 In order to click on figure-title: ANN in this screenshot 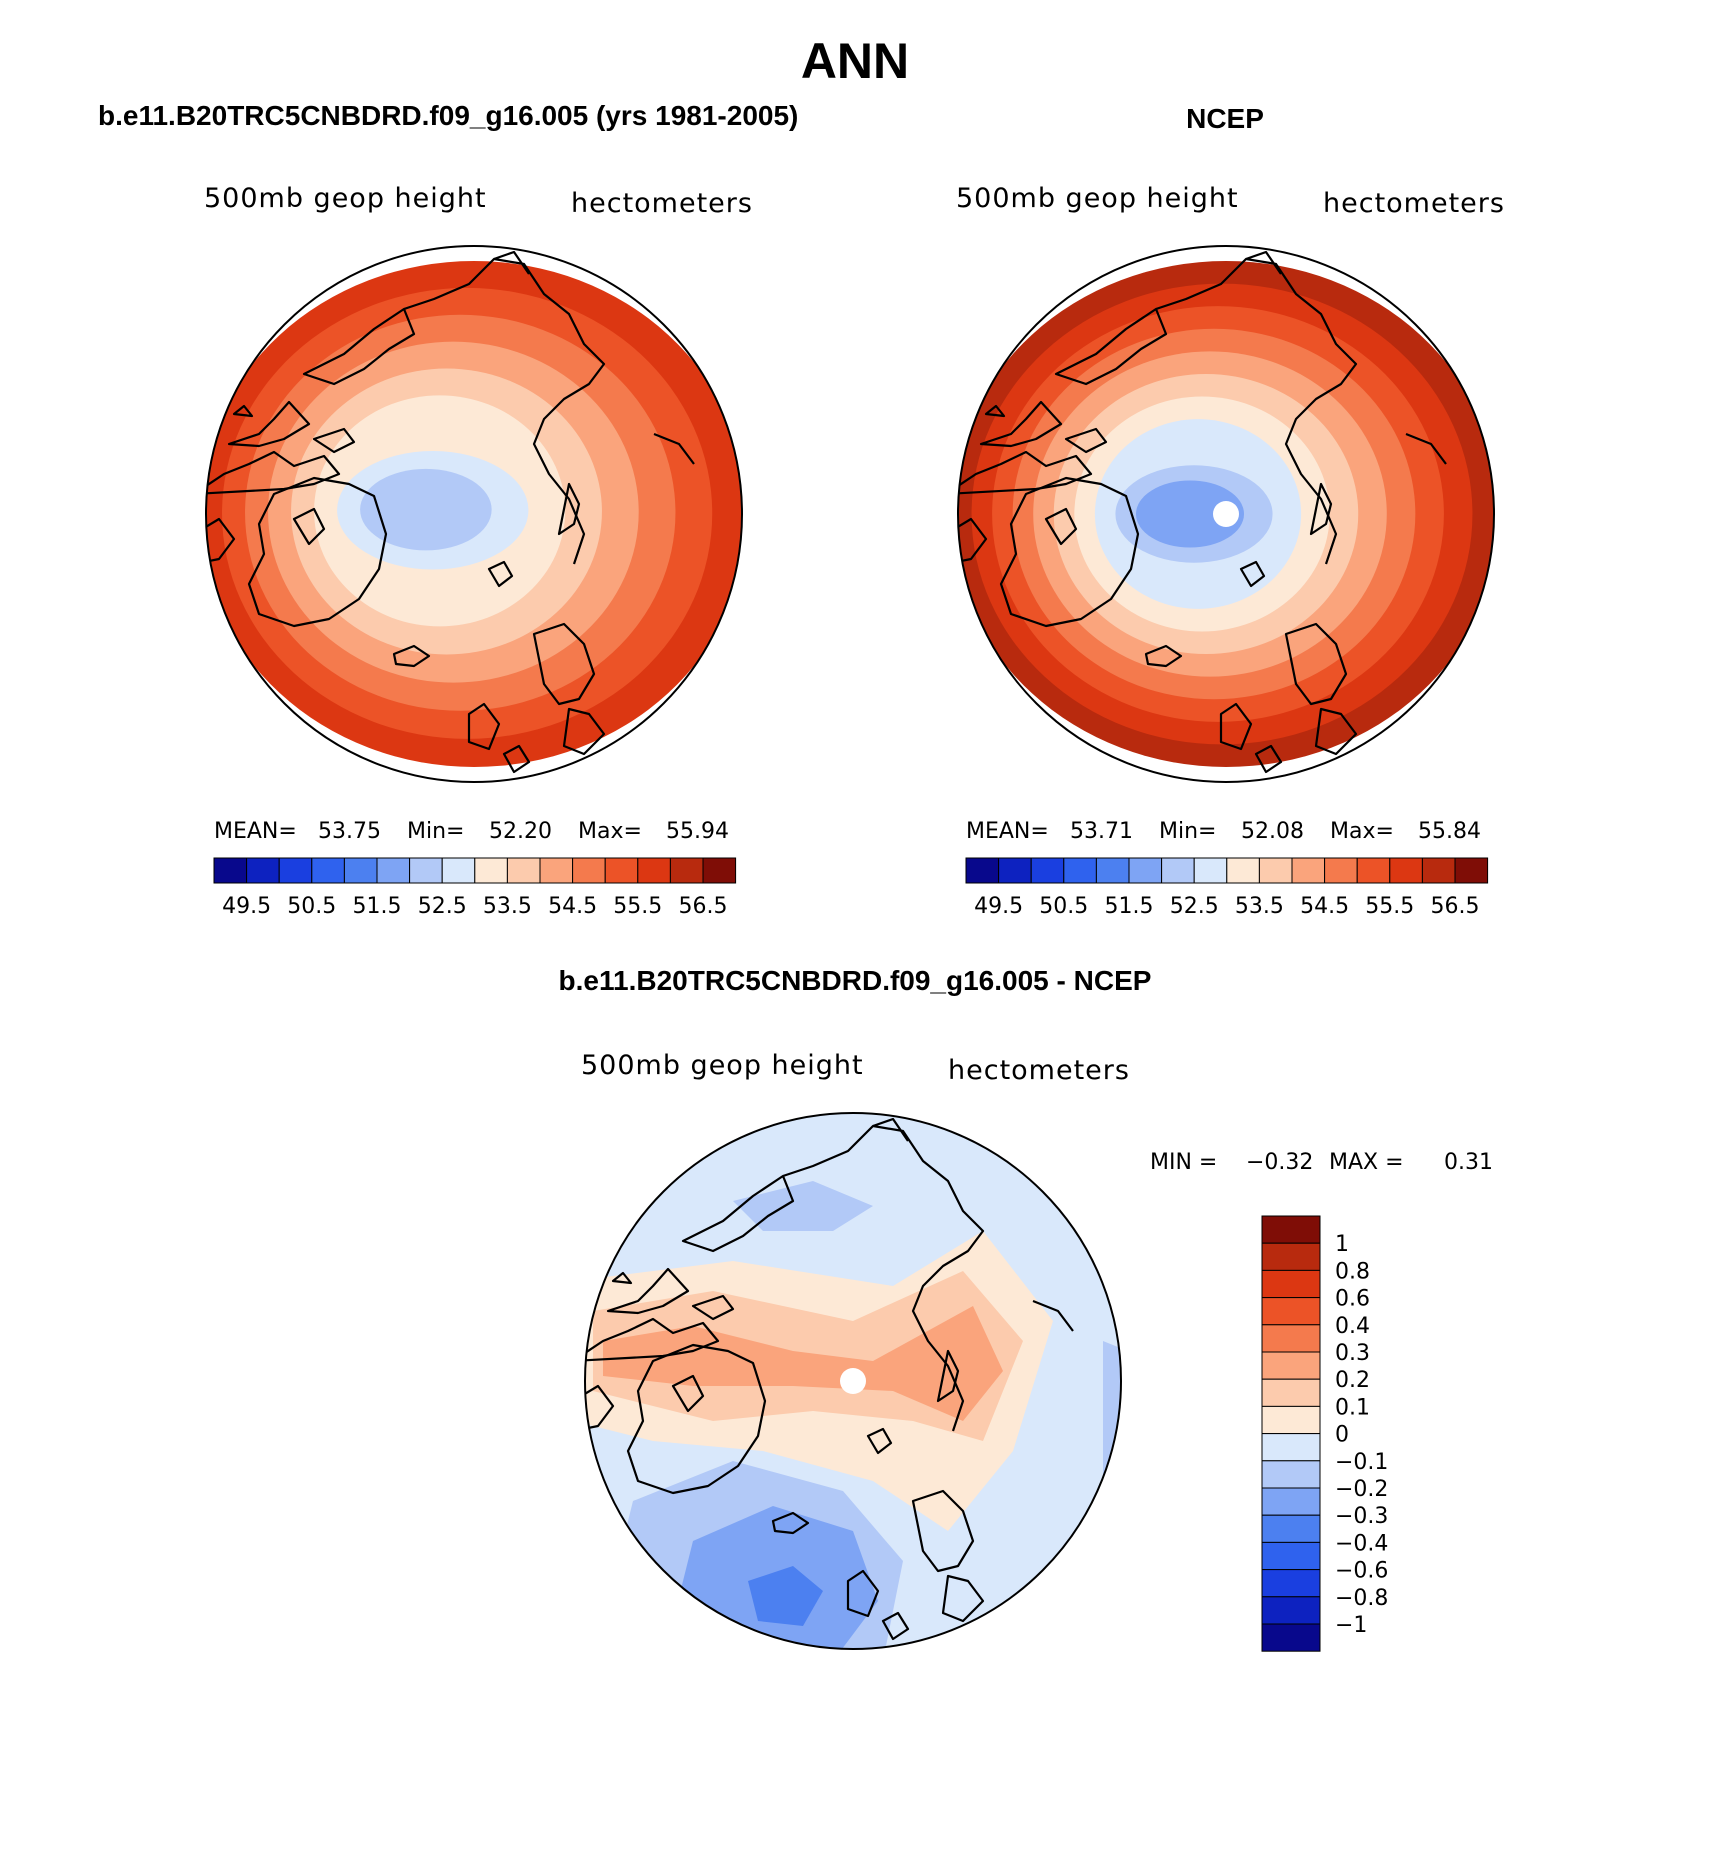, I will do `click(855, 61)`.